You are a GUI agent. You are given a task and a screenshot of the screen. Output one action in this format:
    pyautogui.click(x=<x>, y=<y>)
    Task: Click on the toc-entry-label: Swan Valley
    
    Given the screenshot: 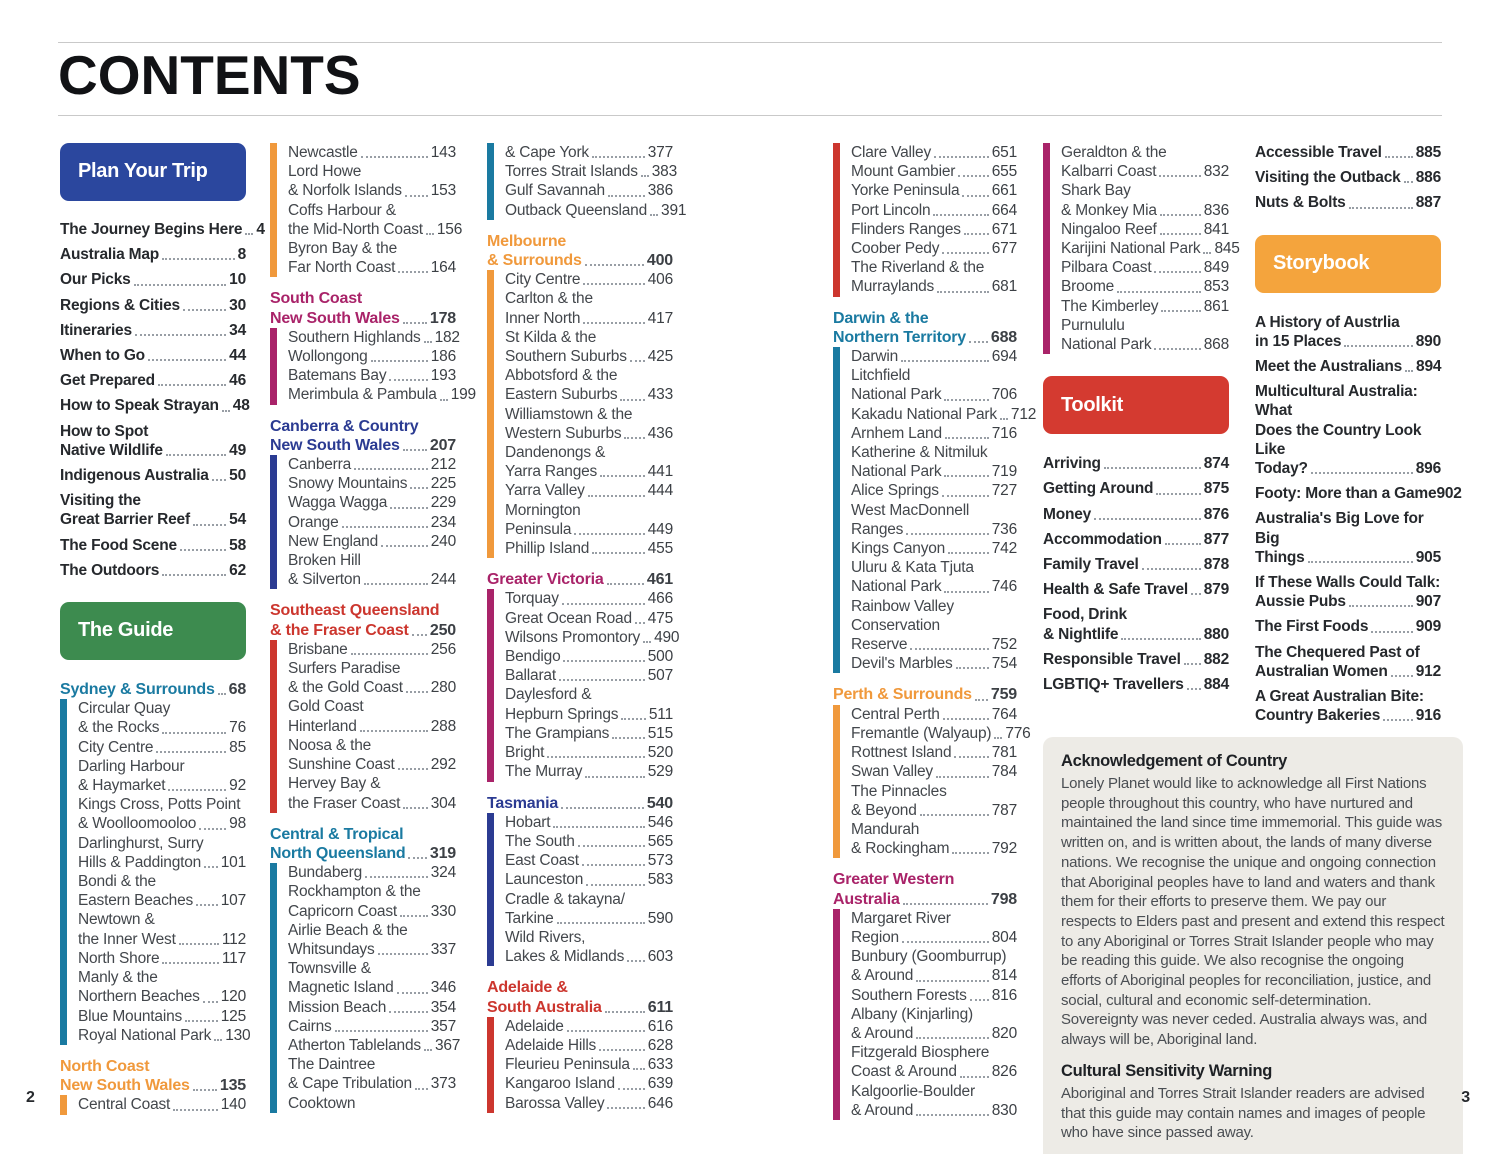 What is the action you would take?
    pyautogui.click(x=892, y=772)
    